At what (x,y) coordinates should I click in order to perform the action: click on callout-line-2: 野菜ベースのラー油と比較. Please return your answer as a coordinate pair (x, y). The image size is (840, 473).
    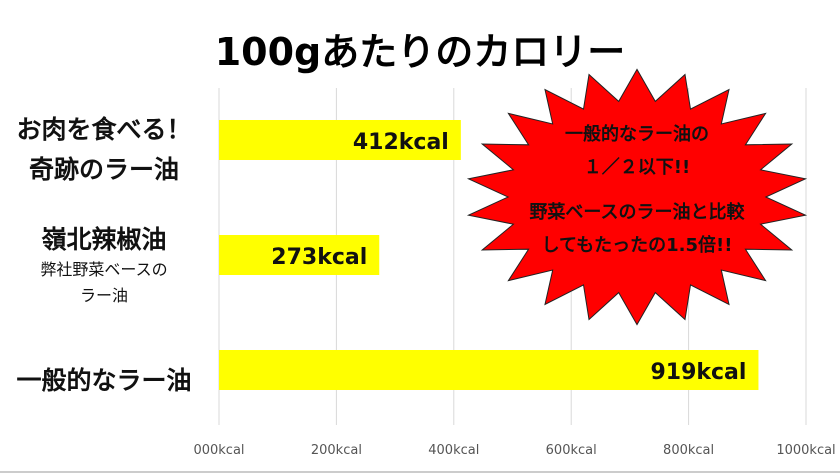
    Looking at the image, I should click on (637, 212).